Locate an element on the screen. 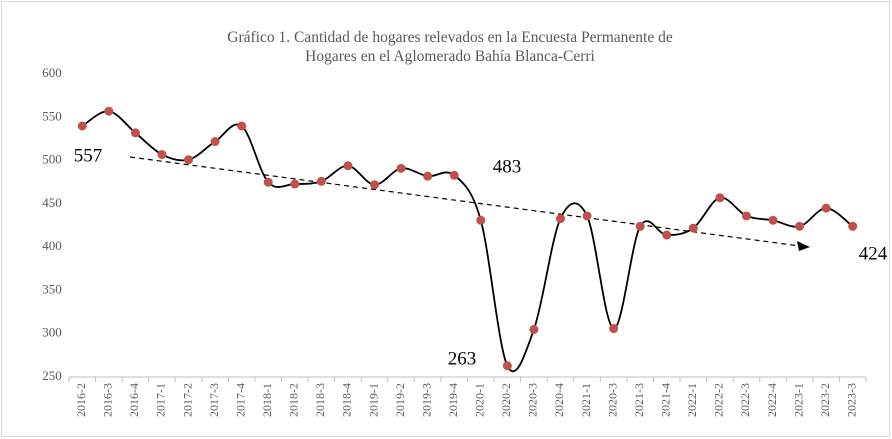 This screenshot has height=439, width=892. y-tick-label: 500 is located at coordinates (52, 159).